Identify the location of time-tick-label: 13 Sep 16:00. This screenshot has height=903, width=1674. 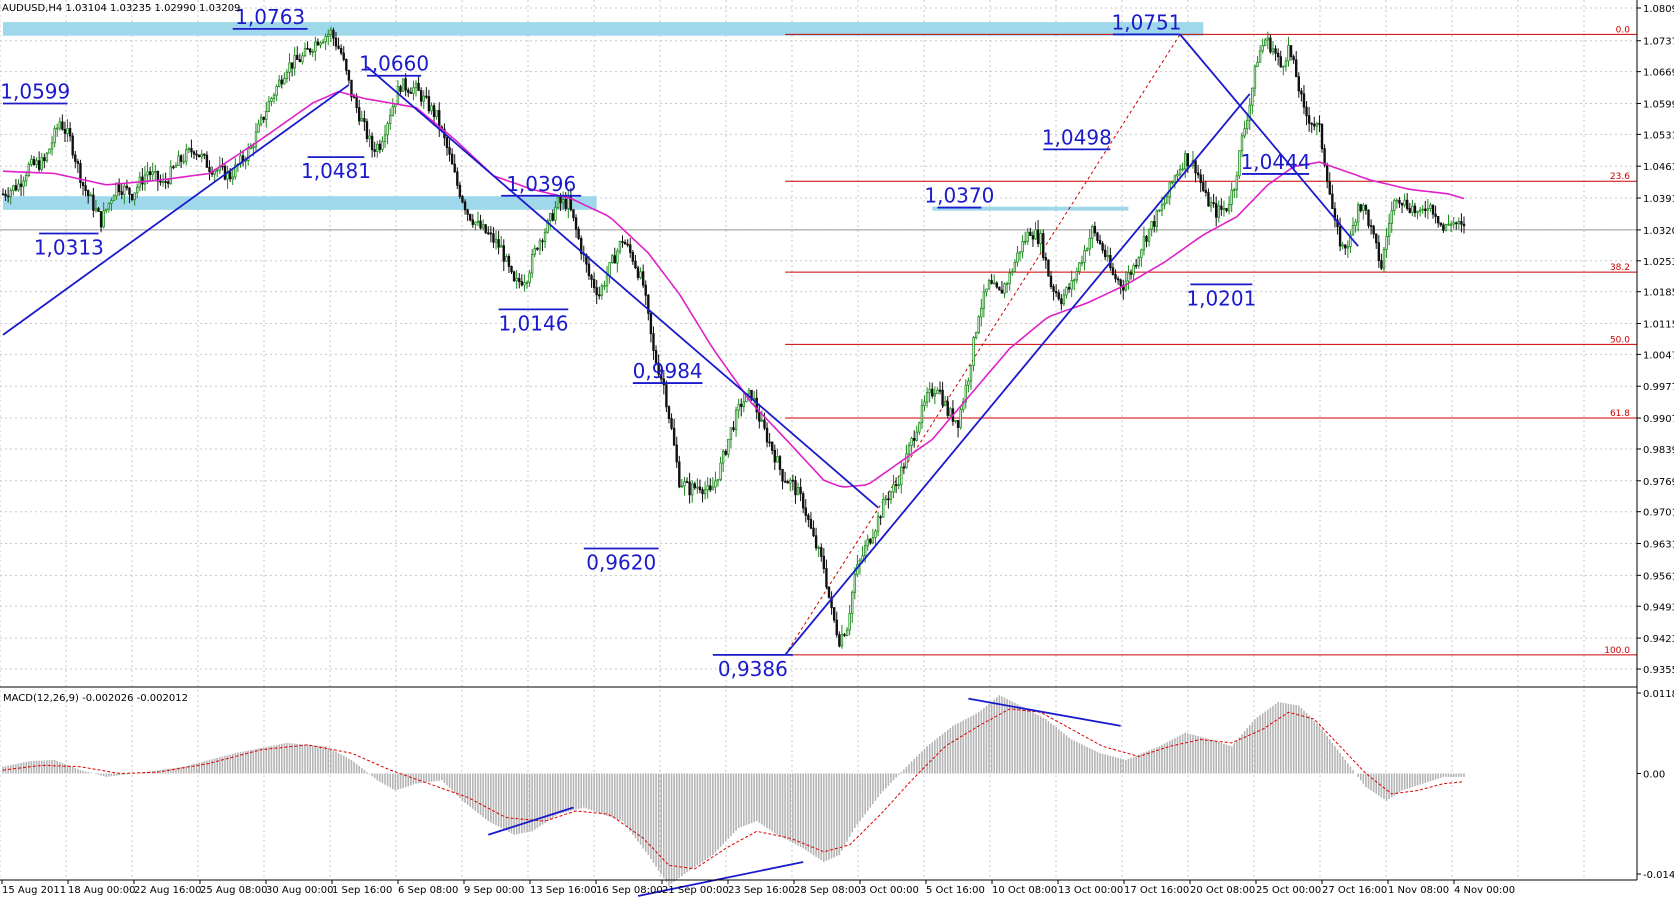
(563, 890).